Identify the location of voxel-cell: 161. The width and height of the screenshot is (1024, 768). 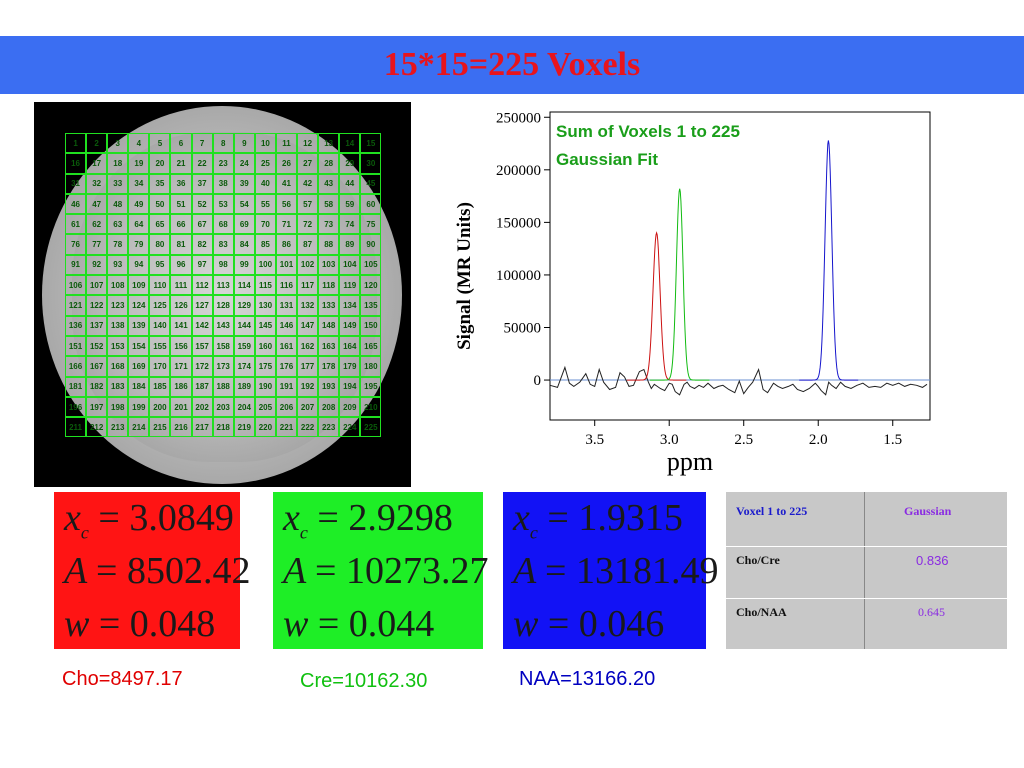
(286, 346).